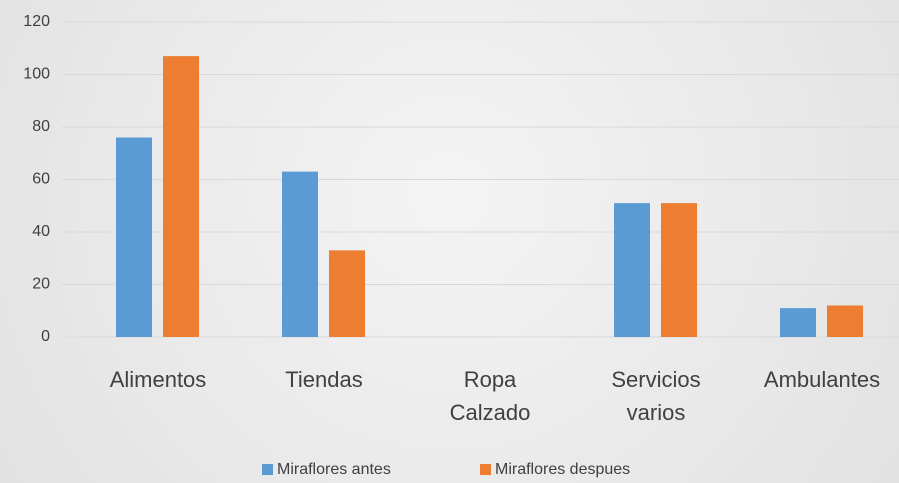 The width and height of the screenshot is (899, 483). What do you see at coordinates (41, 231) in the screenshot?
I see `y-tick-label: 40` at bounding box center [41, 231].